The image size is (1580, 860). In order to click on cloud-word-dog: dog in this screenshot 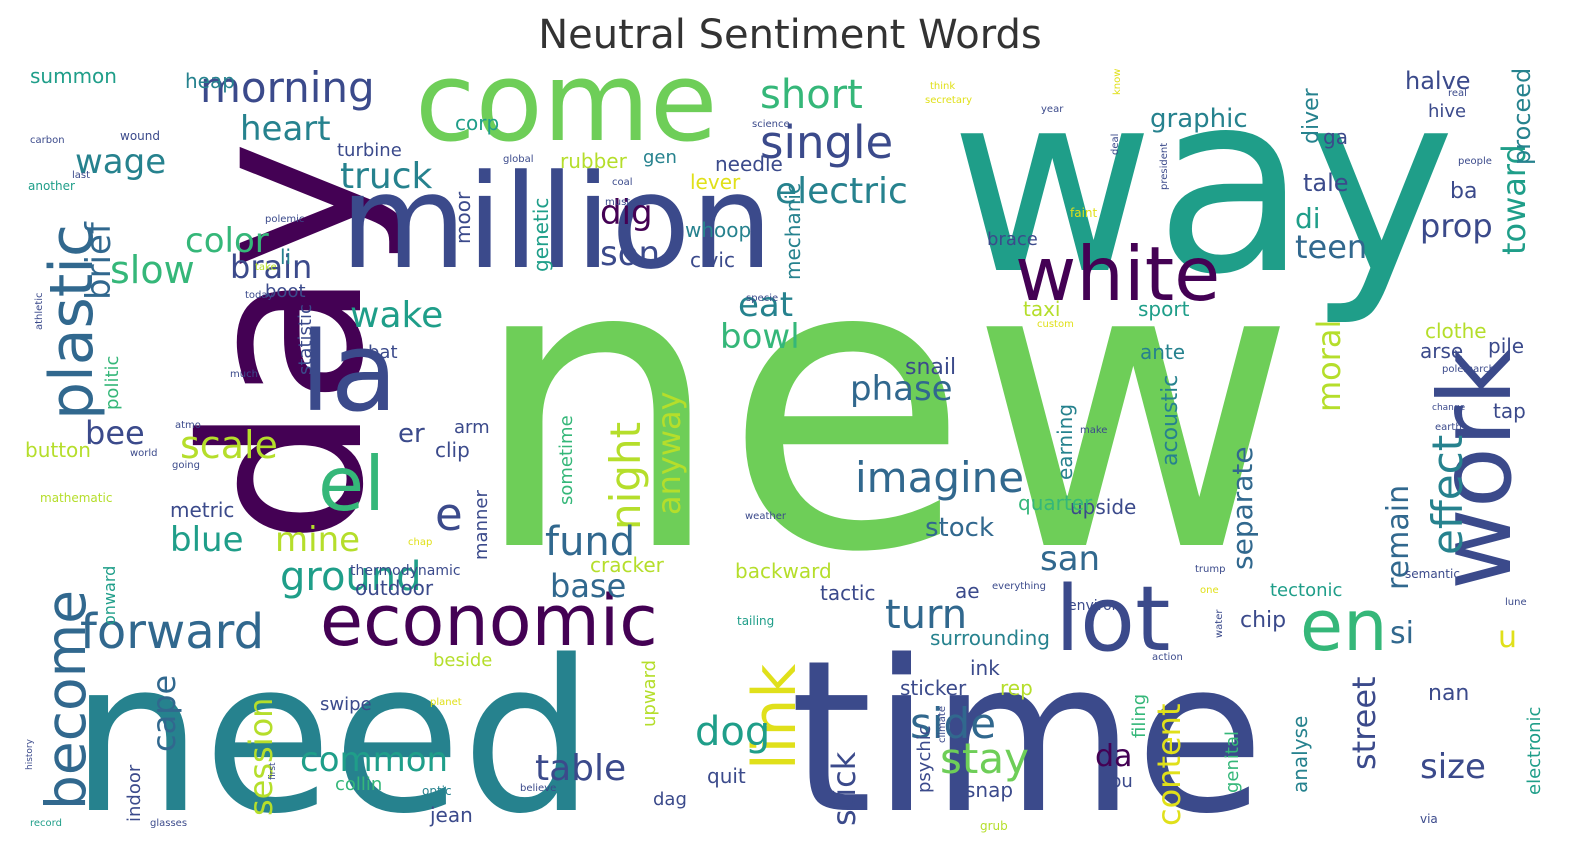, I will do `click(732, 732)`.